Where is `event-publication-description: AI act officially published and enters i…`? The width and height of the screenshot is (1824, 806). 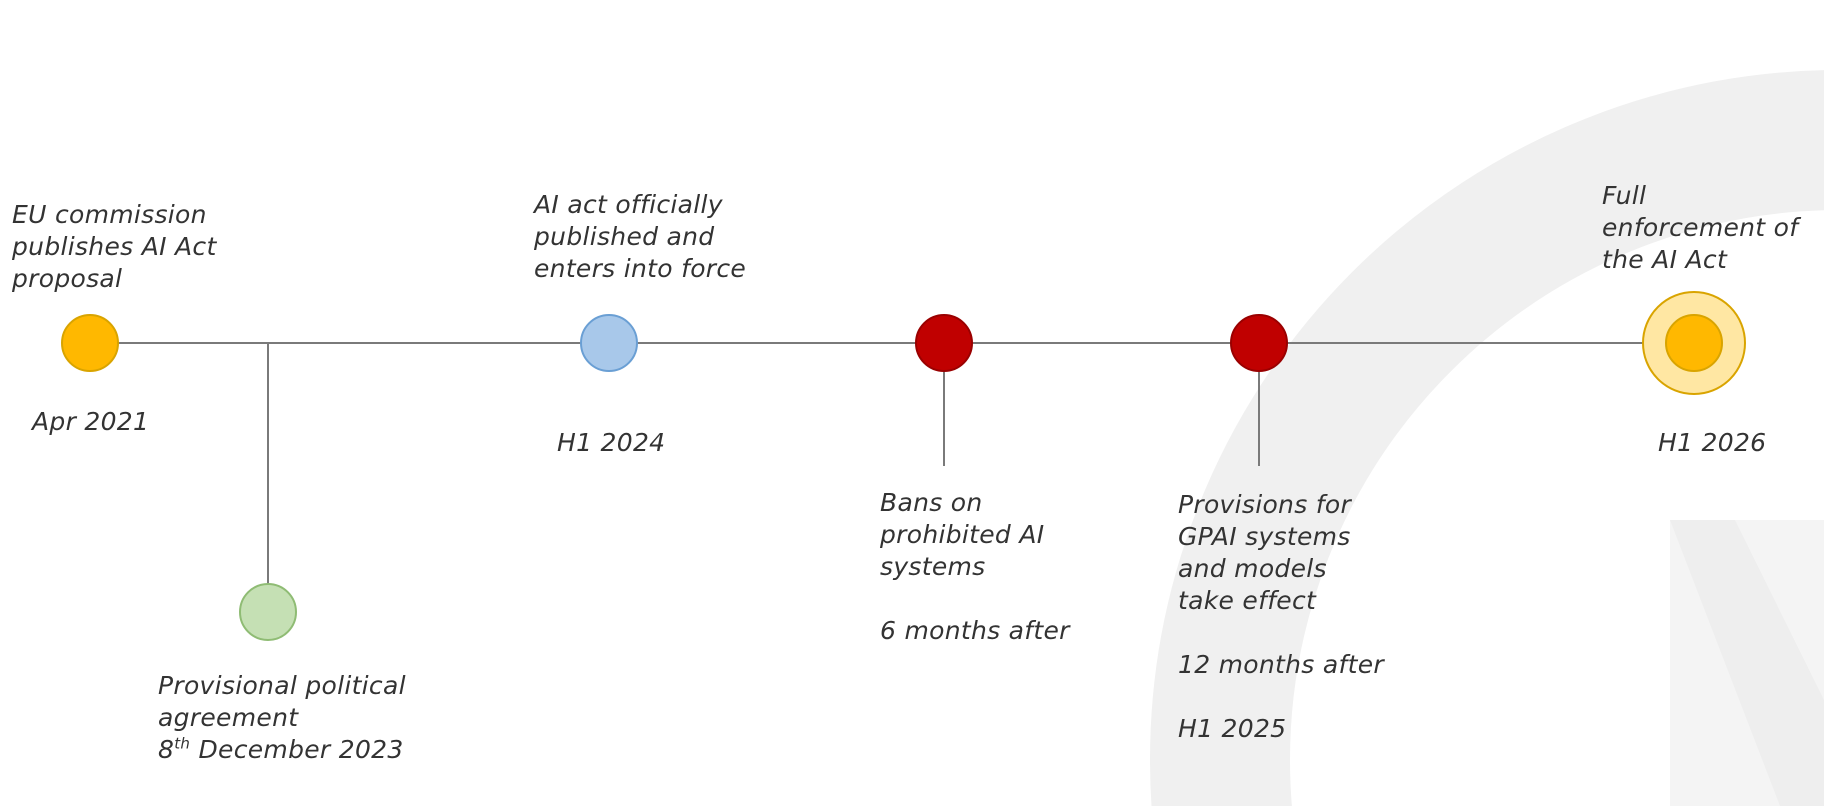
event-publication-description: AI act officially published and enters i… is located at coordinates (640, 237).